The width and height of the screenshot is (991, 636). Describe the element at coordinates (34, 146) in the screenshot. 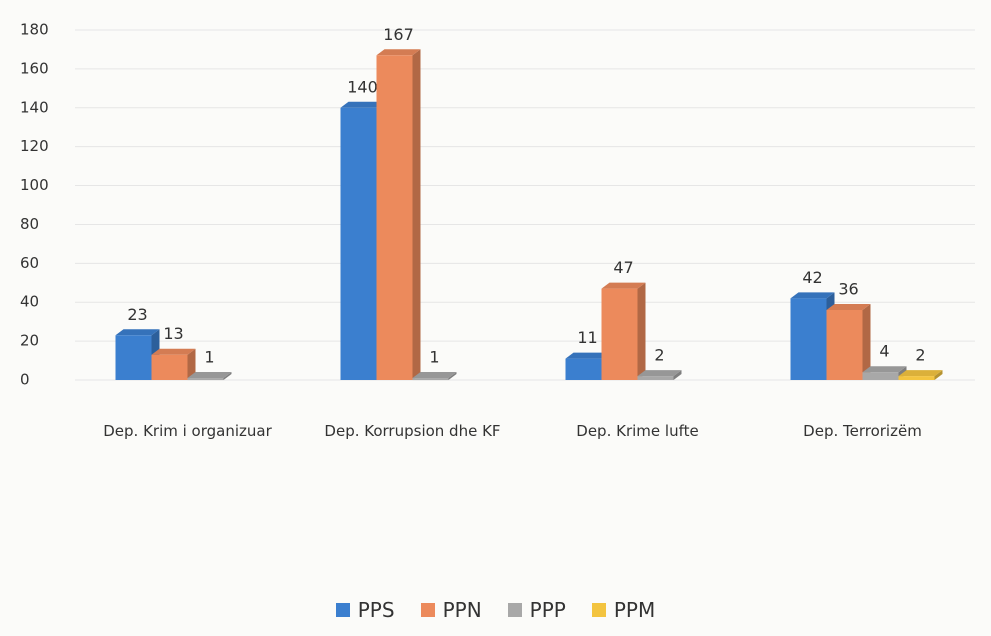

I see `y-tick-label: 120` at that location.